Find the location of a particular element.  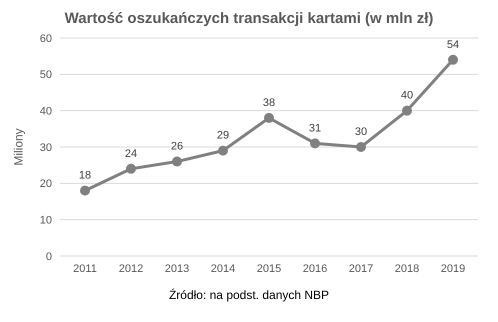

x-tick-label: 2018 is located at coordinates (407, 268).